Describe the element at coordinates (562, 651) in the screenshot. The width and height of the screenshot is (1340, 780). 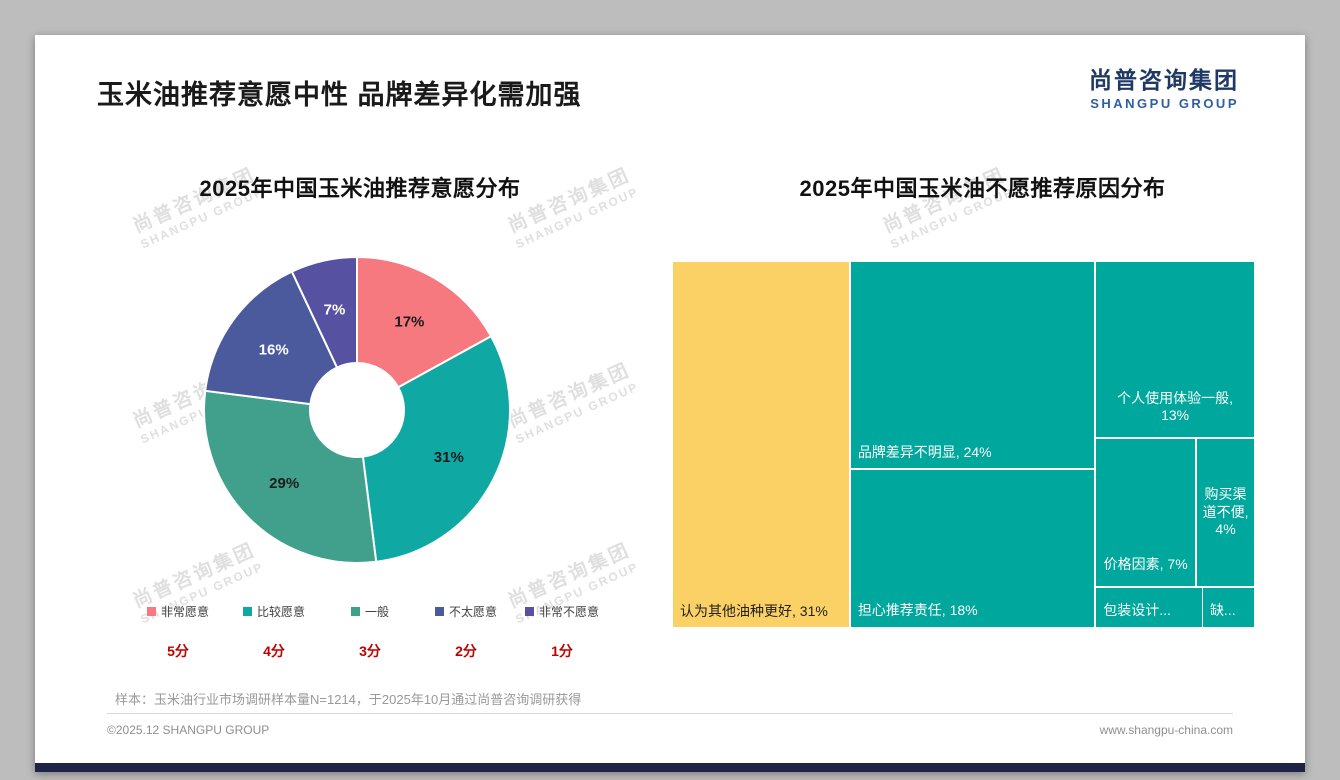
I see `score-label-5: 1分` at that location.